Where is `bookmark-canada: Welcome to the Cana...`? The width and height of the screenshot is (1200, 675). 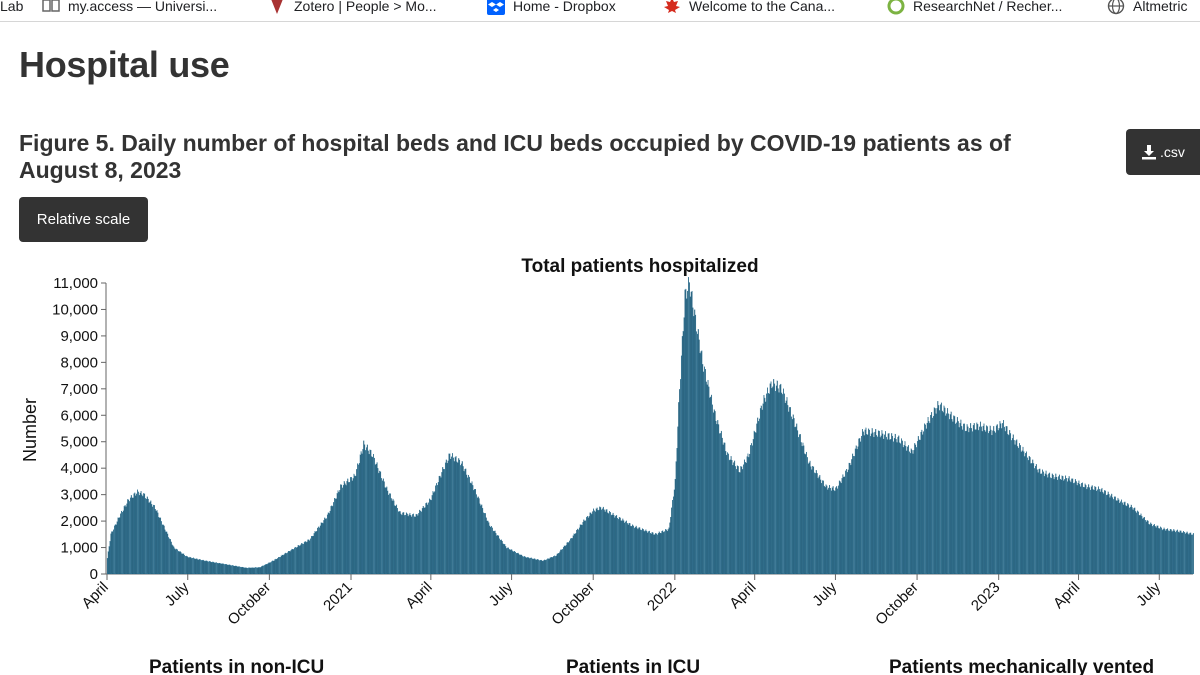 bookmark-canada: Welcome to the Cana... is located at coordinates (749, 7).